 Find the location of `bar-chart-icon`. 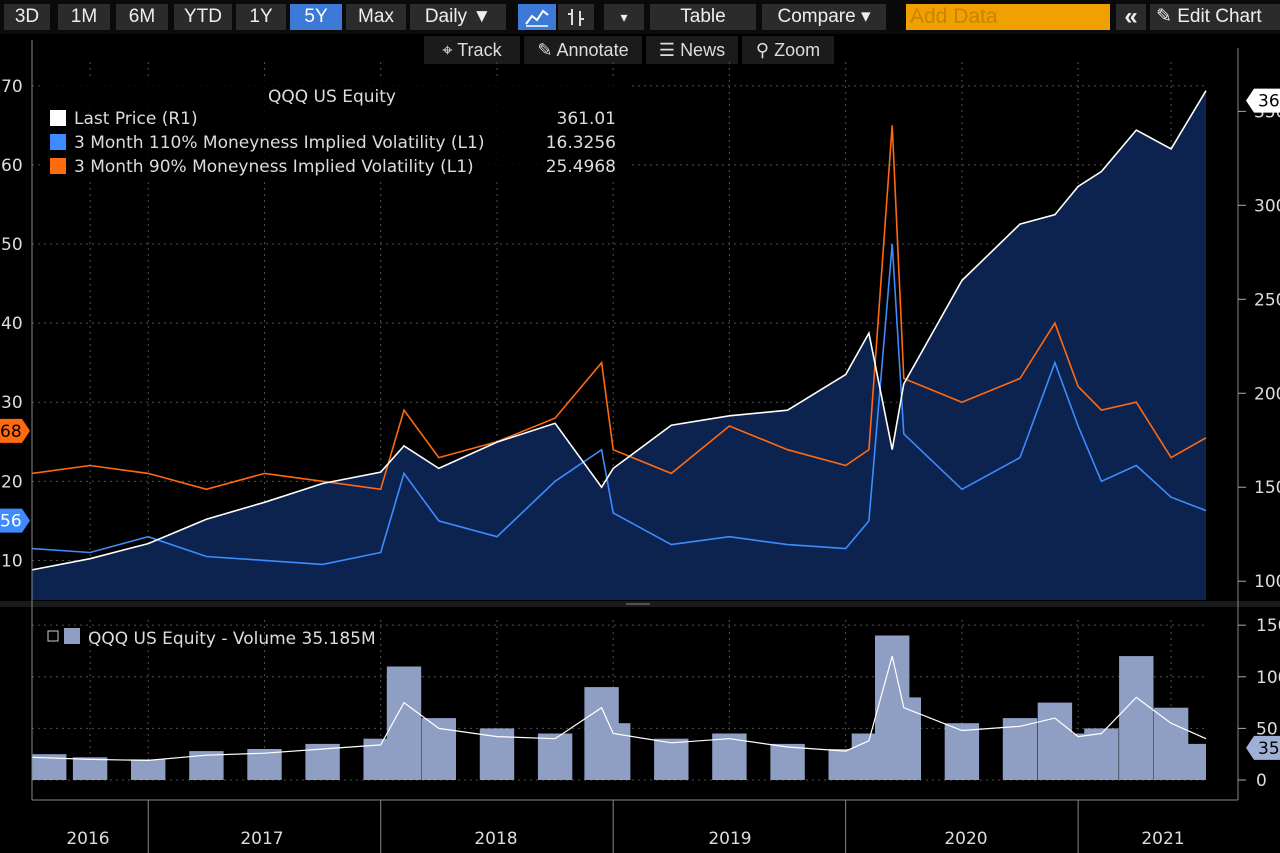

bar-chart-icon is located at coordinates (576, 17).